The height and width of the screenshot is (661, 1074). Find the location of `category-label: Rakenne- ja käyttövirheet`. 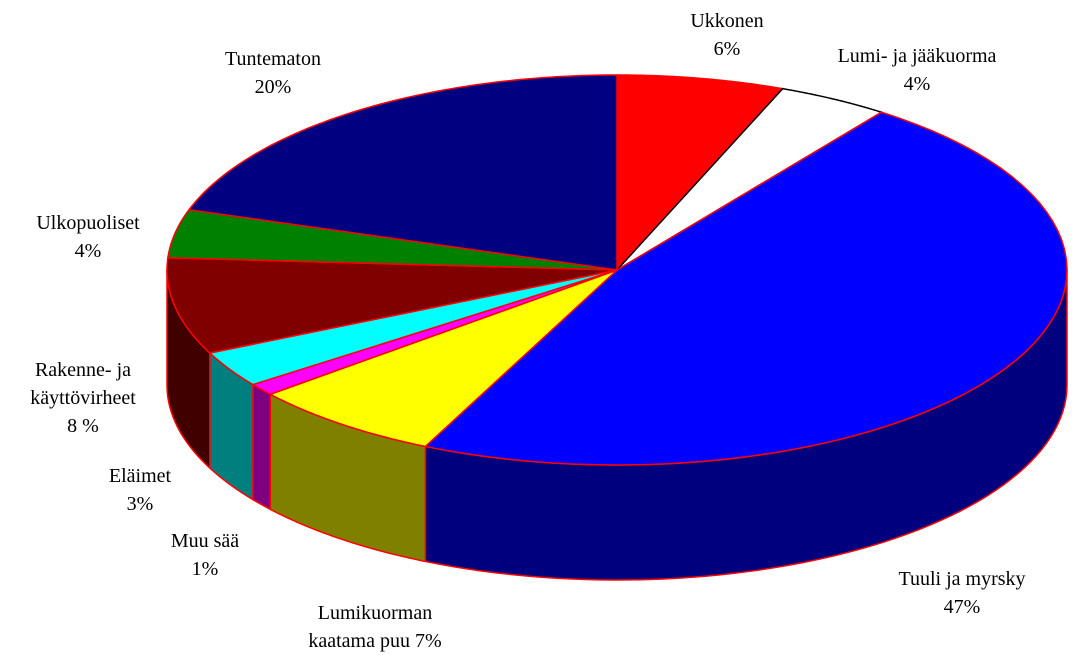

category-label: Rakenne- ja käyttövirheet is located at coordinates (83, 384).